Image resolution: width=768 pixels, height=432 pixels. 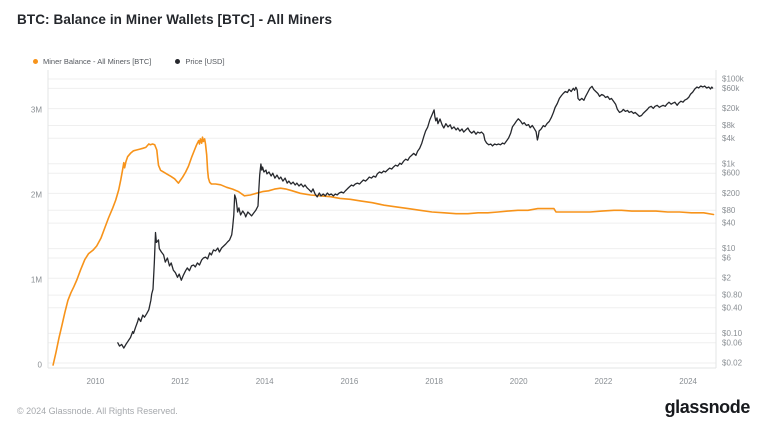 I want to click on right-axis-tick-label: $80, so click(x=729, y=210).